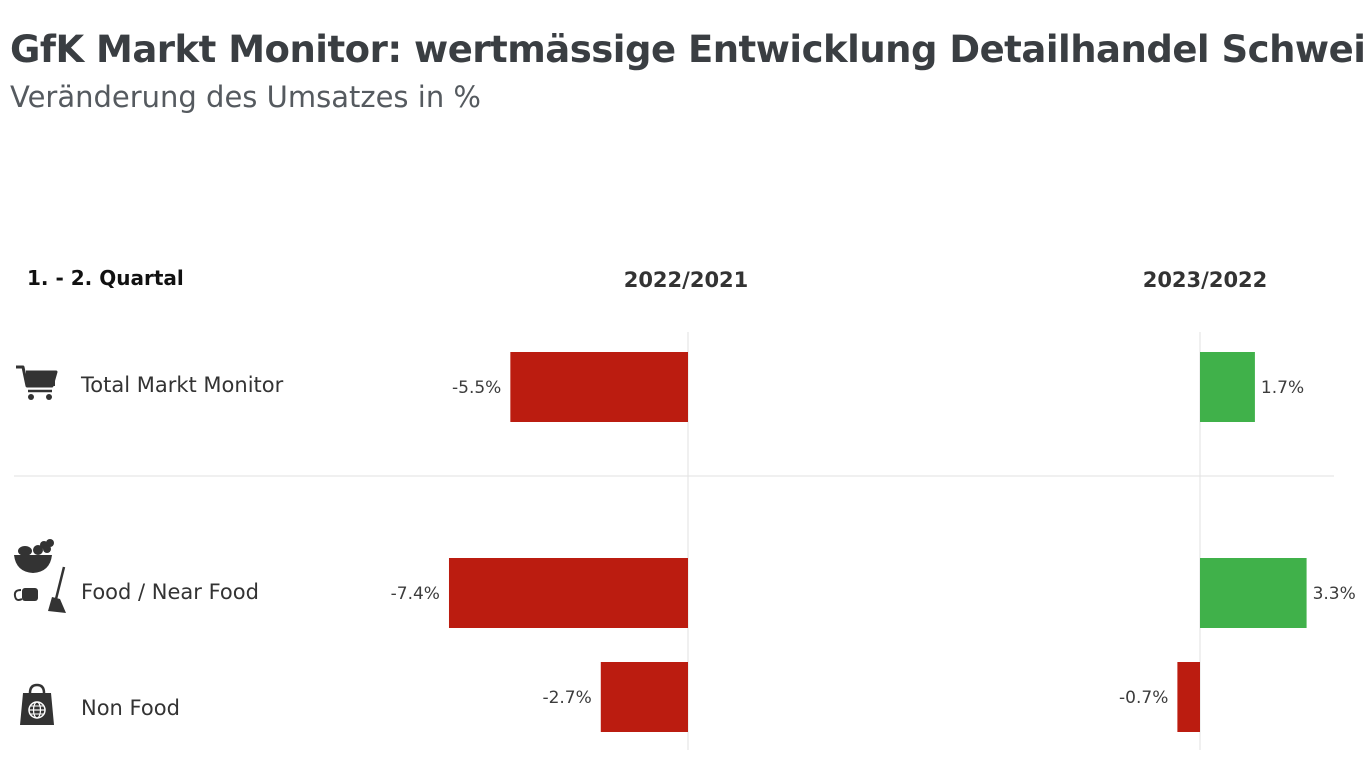 The image size is (1364, 773). Describe the element at coordinates (1282, 388) in the screenshot. I see `value-label-total-2023-2022: 1.7%` at that location.